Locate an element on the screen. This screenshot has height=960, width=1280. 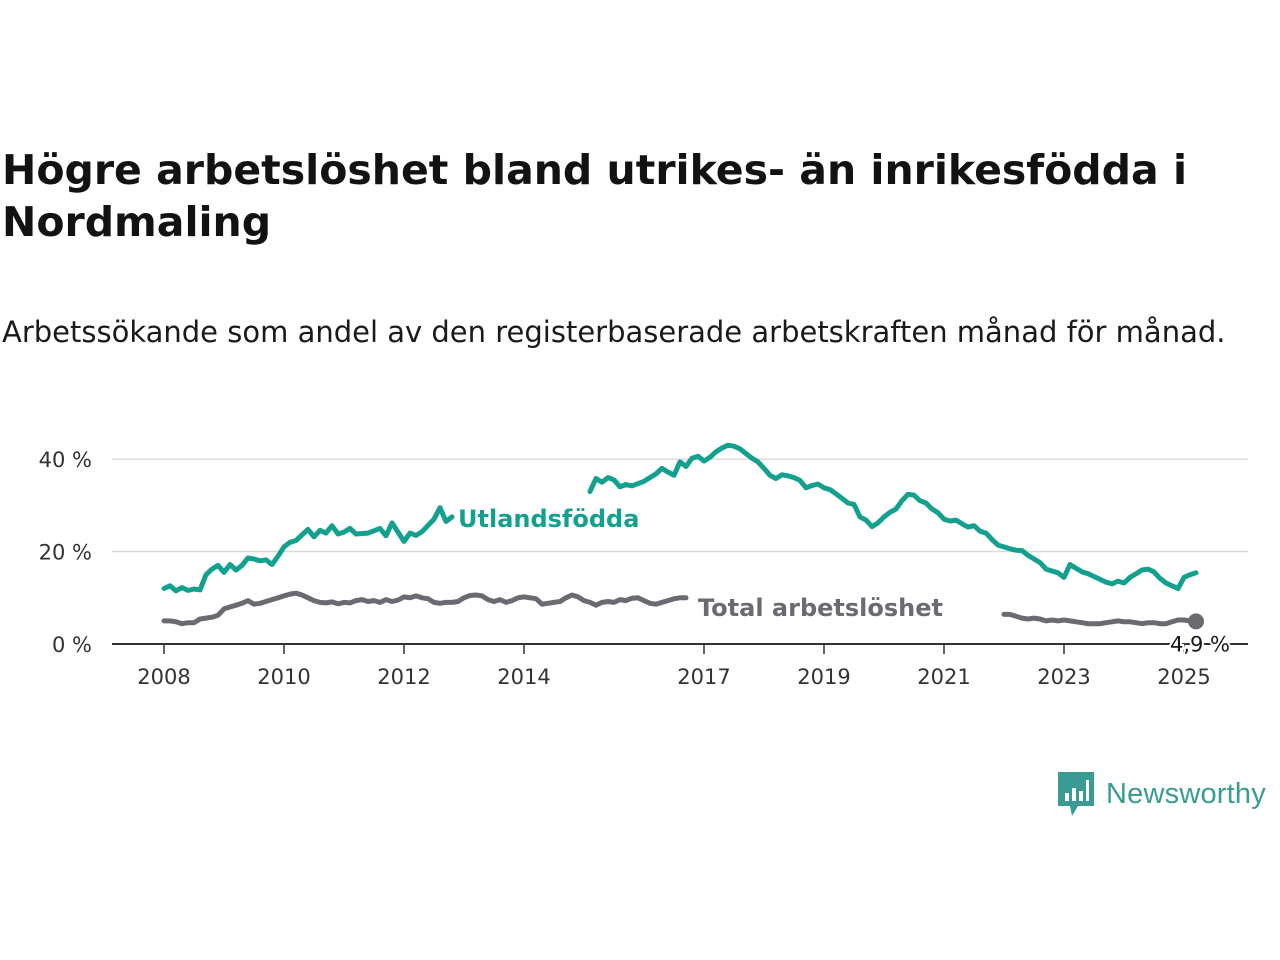
gridlines is located at coordinates (680, 505).